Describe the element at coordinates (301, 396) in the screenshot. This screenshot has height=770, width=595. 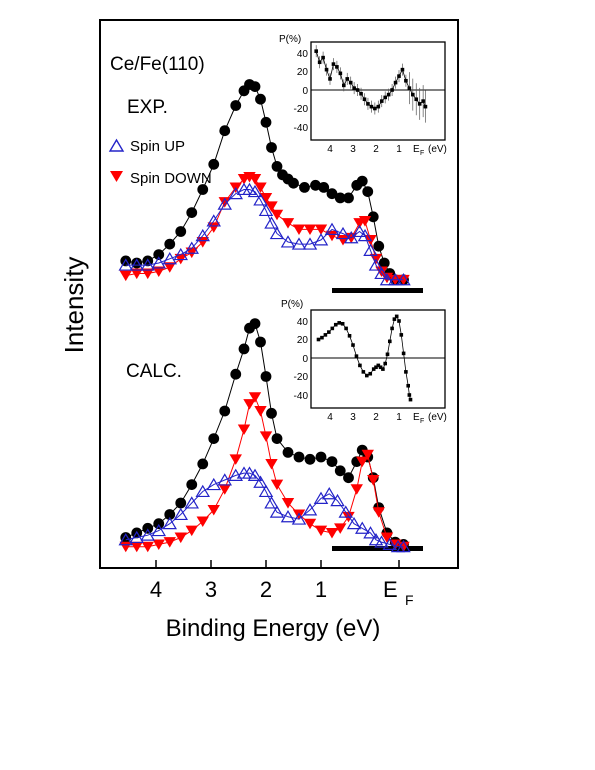
I see `inset-calc-ytick-m40: -40` at that location.